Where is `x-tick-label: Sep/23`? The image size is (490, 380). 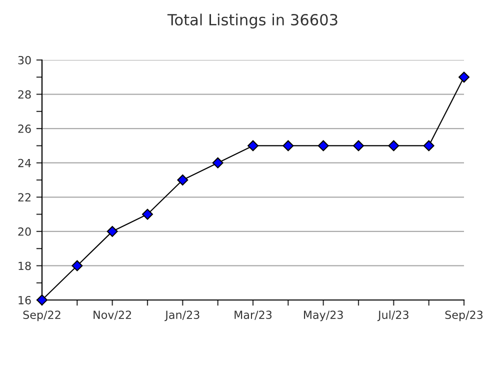
x-tick-label: Sep/23 is located at coordinates (464, 316).